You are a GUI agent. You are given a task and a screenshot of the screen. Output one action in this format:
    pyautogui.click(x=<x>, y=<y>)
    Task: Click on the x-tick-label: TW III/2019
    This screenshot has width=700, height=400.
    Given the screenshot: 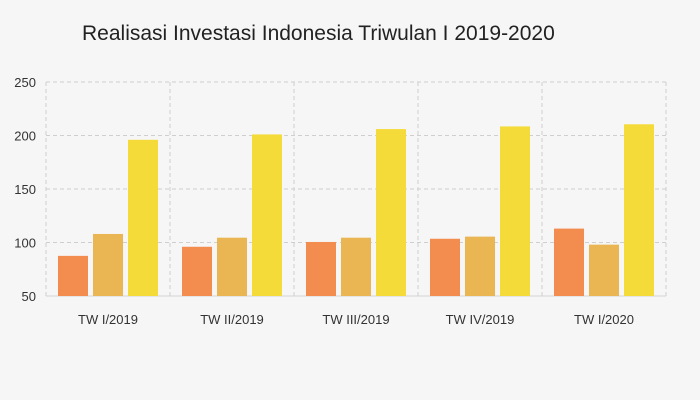 What is the action you would take?
    pyautogui.click(x=355, y=319)
    